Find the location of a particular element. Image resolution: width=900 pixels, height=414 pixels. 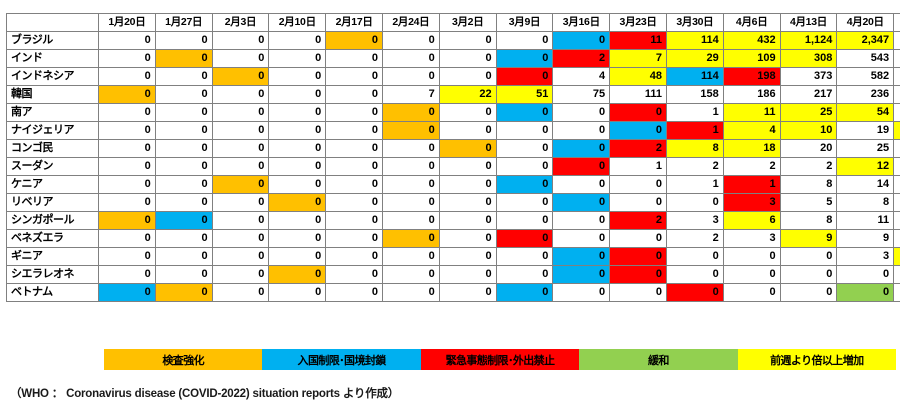

cell-r5-c5: 0 is located at coordinates (354, 112).